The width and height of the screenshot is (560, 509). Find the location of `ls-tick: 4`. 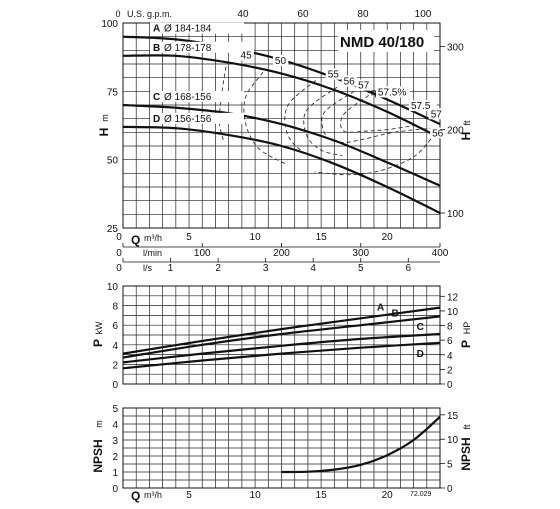

ls-tick: 4 is located at coordinates (313, 268).